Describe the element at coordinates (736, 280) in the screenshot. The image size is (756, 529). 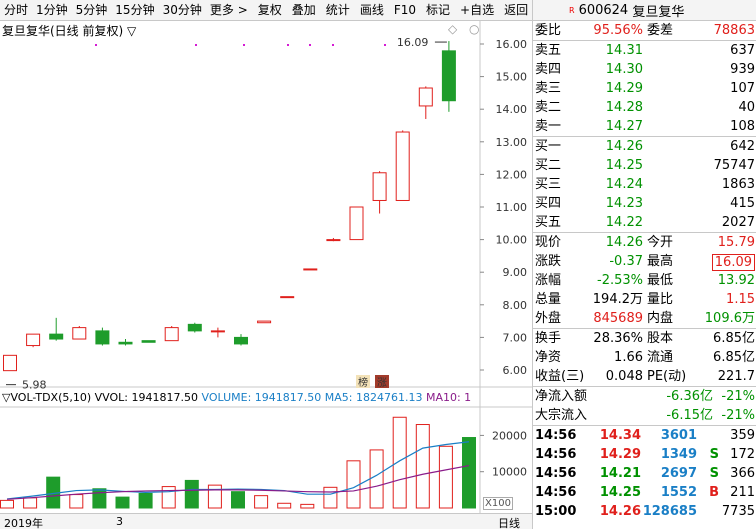
I see `stat-value: 13.92` at that location.